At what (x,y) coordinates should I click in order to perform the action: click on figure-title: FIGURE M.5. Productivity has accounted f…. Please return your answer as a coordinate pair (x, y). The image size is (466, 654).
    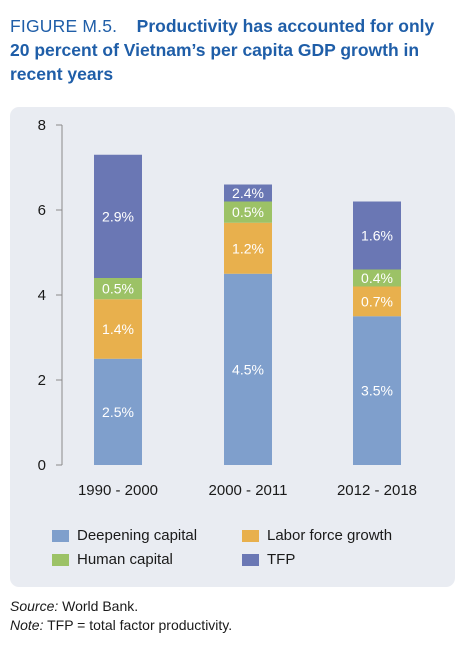
    Looking at the image, I should click on (233, 50).